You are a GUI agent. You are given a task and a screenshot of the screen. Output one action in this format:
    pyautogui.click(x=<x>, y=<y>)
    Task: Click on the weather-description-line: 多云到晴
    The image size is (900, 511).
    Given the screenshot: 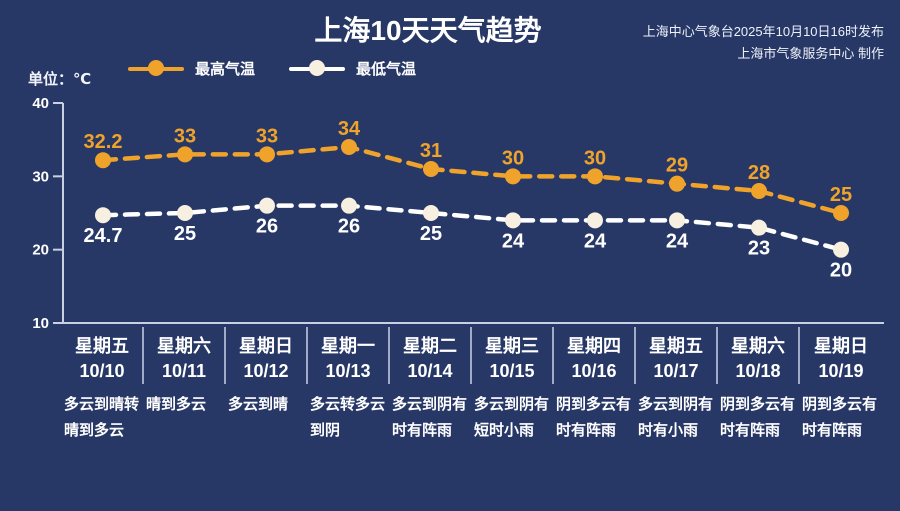 What is the action you would take?
    pyautogui.click(x=258, y=404)
    